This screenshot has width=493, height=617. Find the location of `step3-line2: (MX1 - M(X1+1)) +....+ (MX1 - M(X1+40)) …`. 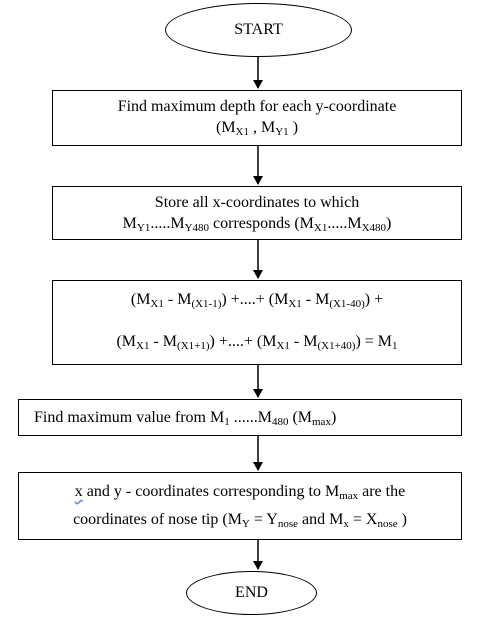

step3-line2: (MX1 - M(X1+1)) +....+ (MX1 - M(X1+40)) … is located at coordinates (257, 342).